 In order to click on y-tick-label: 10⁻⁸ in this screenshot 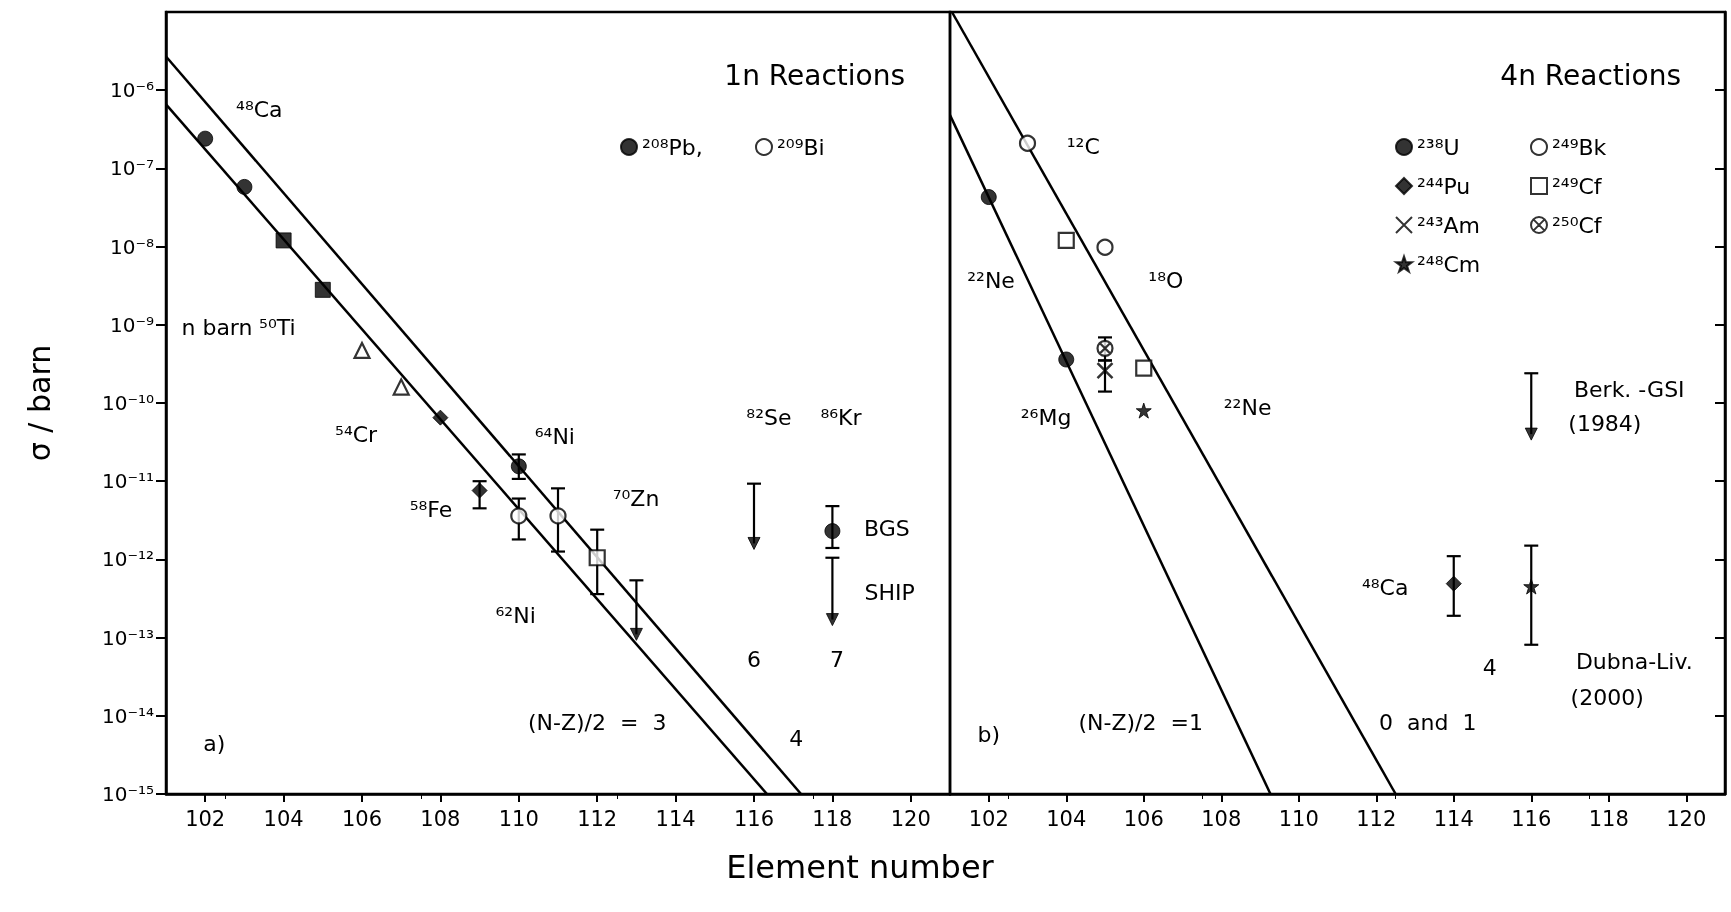, I will do `click(131, 246)`.